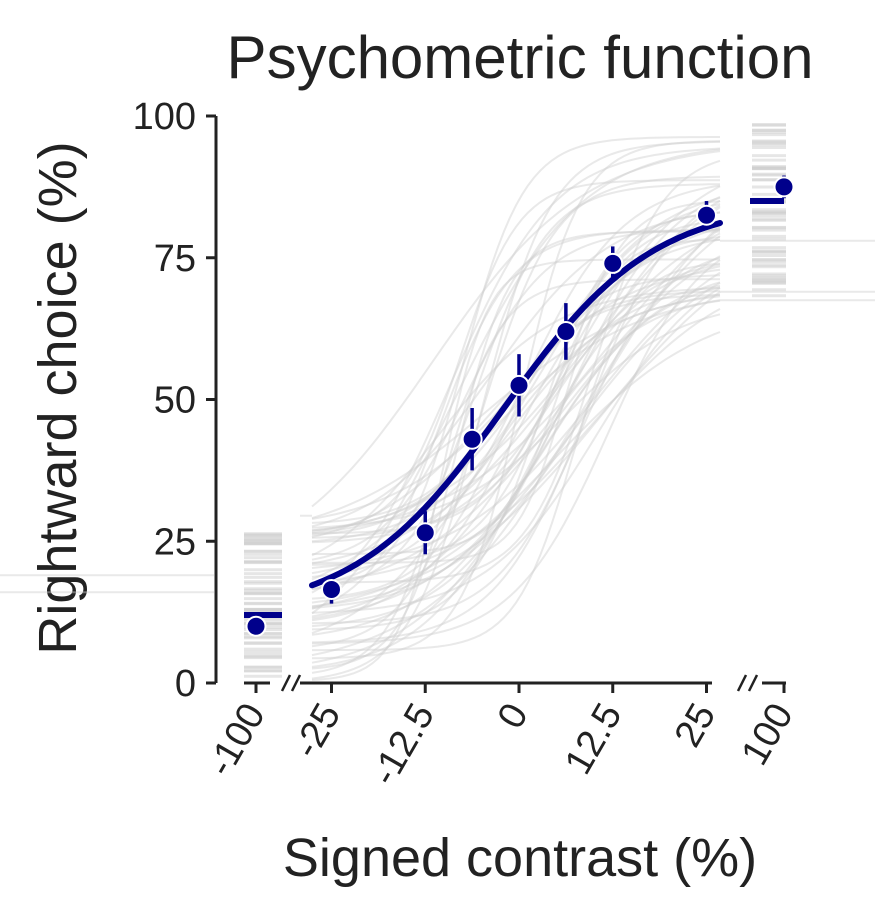  I want to click on y-tick-label: 75, so click(175, 259).